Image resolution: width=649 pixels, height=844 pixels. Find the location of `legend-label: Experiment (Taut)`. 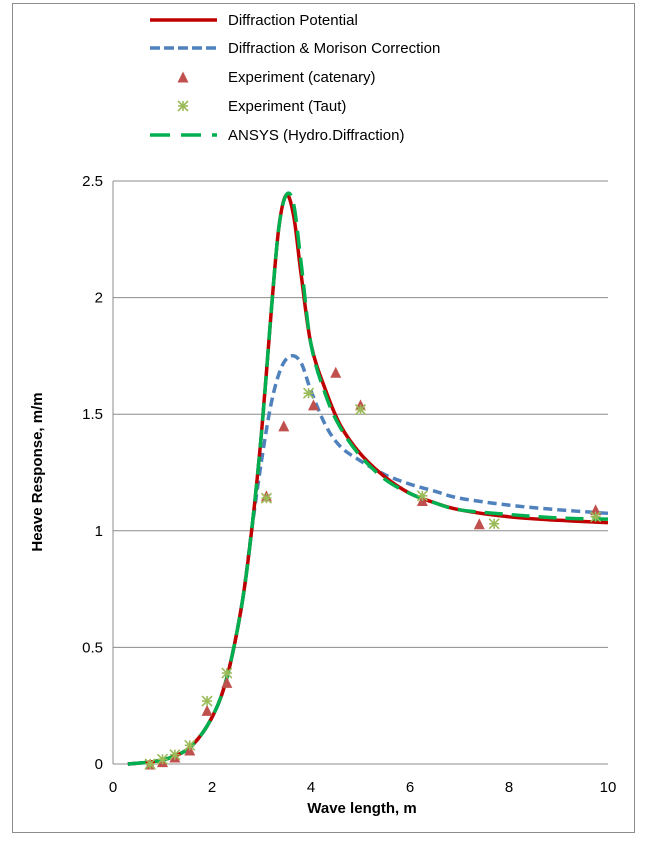

legend-label: Experiment (Taut) is located at coordinates (287, 106).